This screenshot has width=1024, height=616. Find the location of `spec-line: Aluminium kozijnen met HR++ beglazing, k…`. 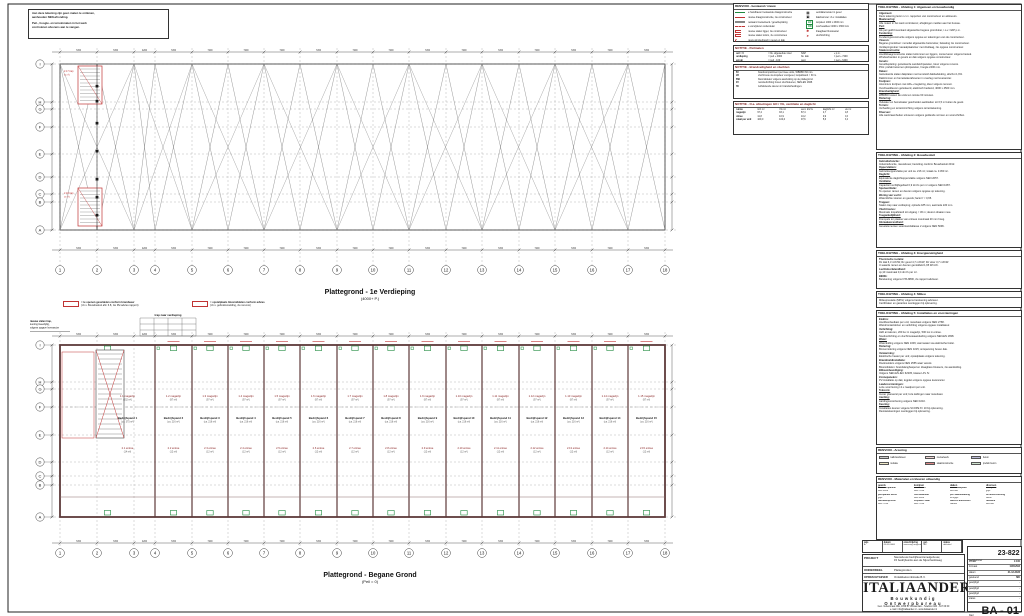

spec-line: Aluminium kozijnen met HR++ beglazing, k… is located at coordinates (916, 85).